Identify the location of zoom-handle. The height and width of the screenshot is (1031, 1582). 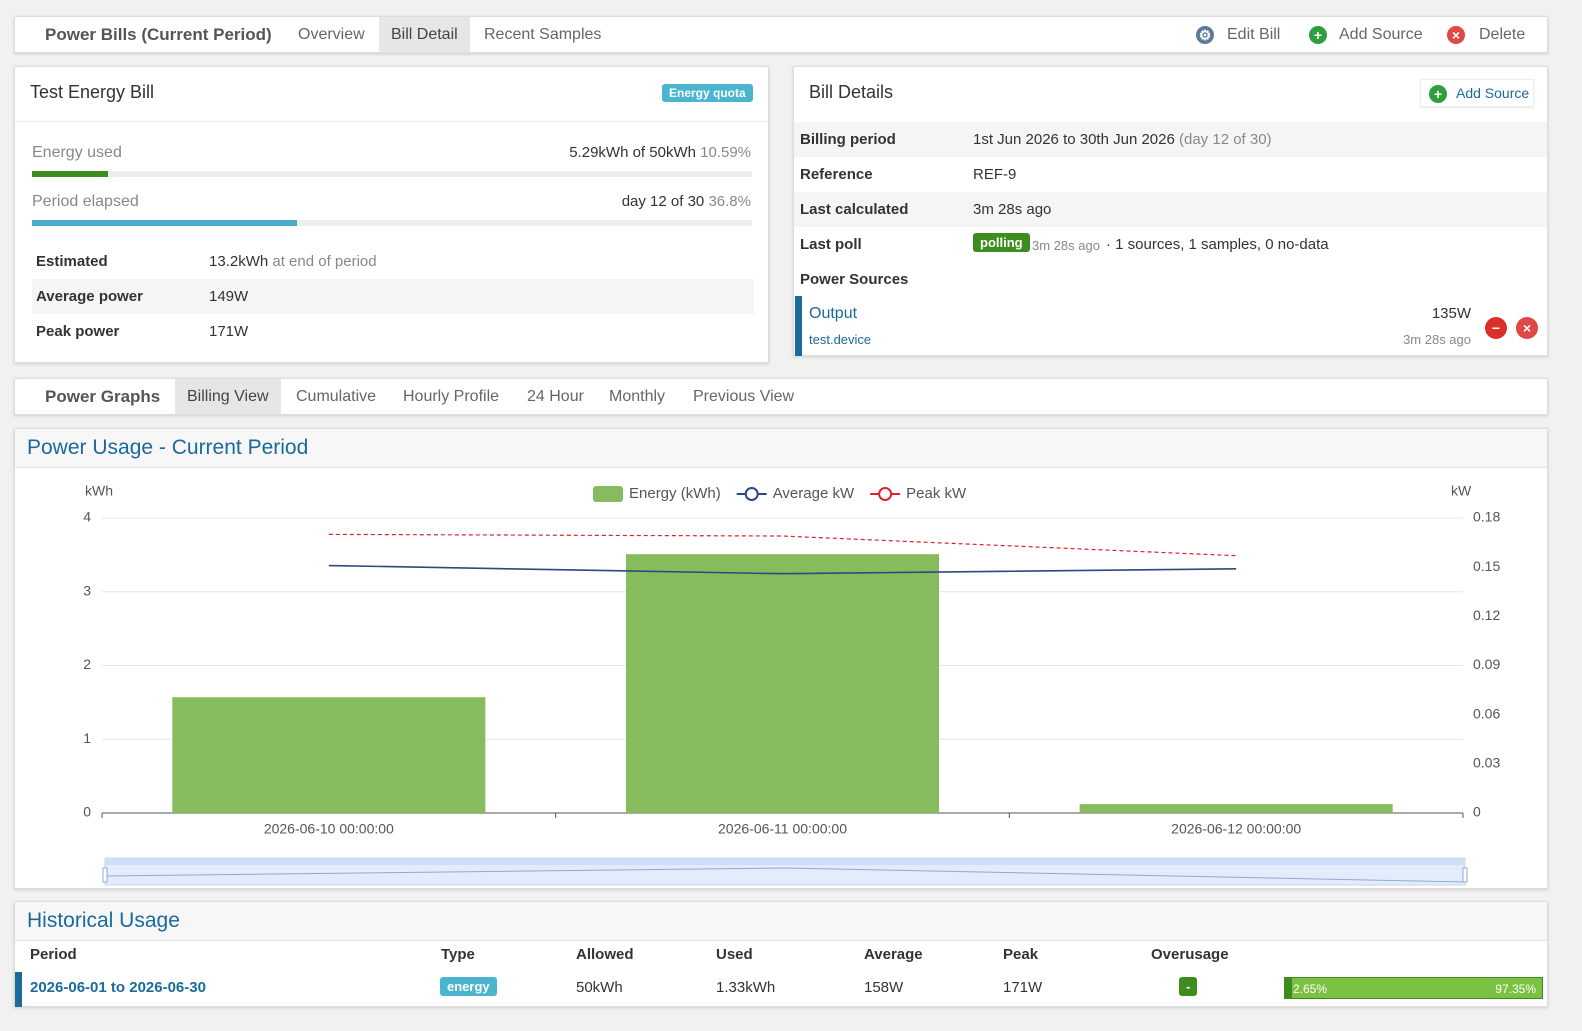
(1465, 875).